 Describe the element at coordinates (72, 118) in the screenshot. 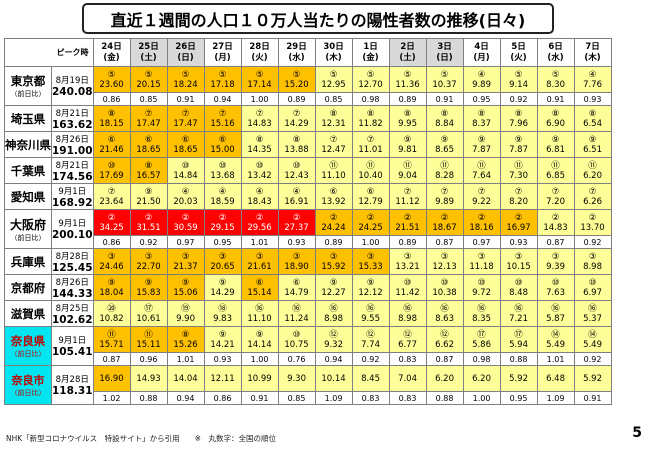

I see `peak-cell: 8月21日 163.62` at that location.